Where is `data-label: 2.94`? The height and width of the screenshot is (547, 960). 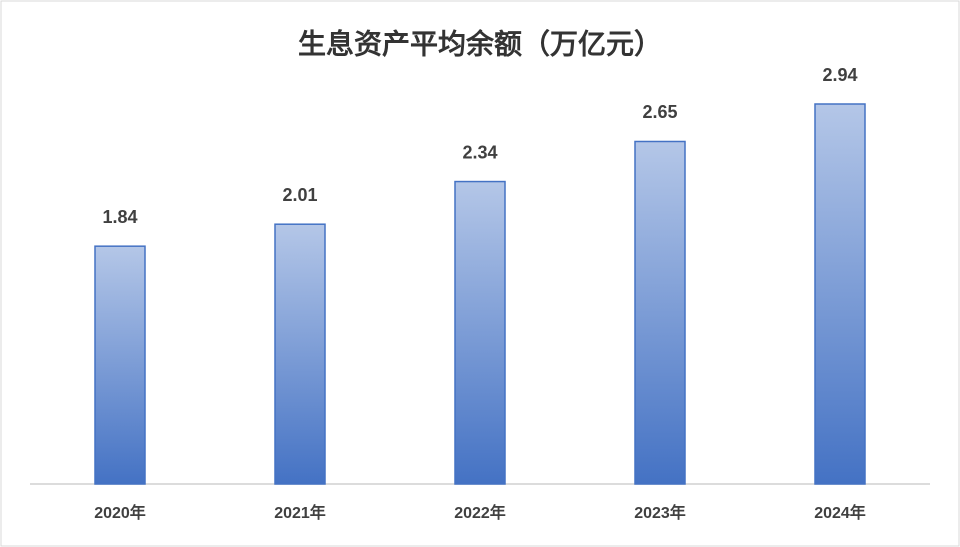 data-label: 2.94 is located at coordinates (839, 75).